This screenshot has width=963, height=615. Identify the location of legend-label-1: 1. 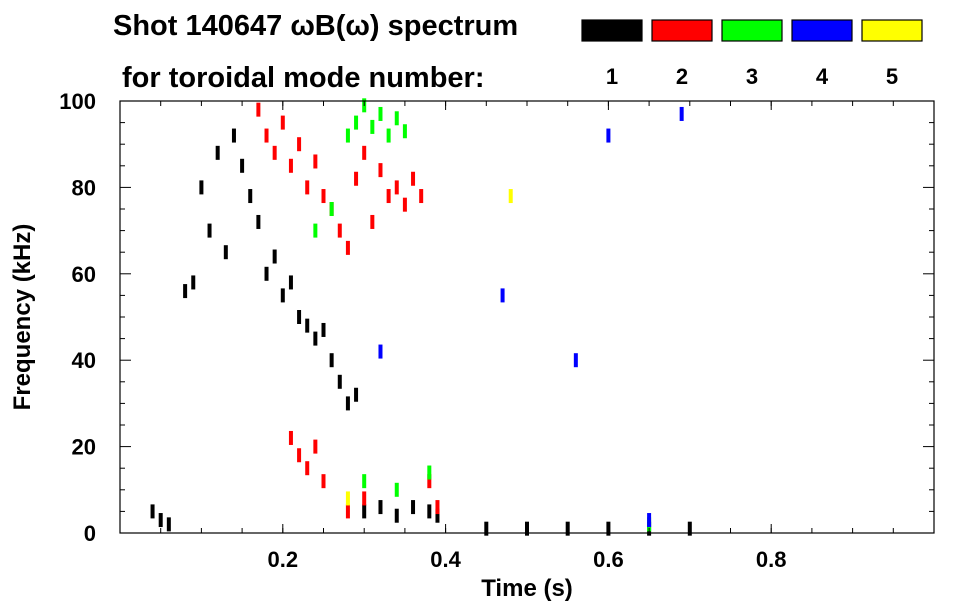
(612, 76).